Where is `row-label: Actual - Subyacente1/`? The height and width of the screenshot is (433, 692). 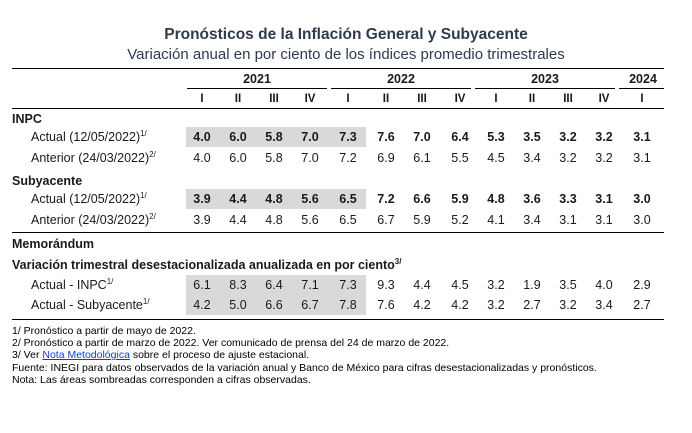 row-label: Actual - Subyacente1/ is located at coordinates (90, 304).